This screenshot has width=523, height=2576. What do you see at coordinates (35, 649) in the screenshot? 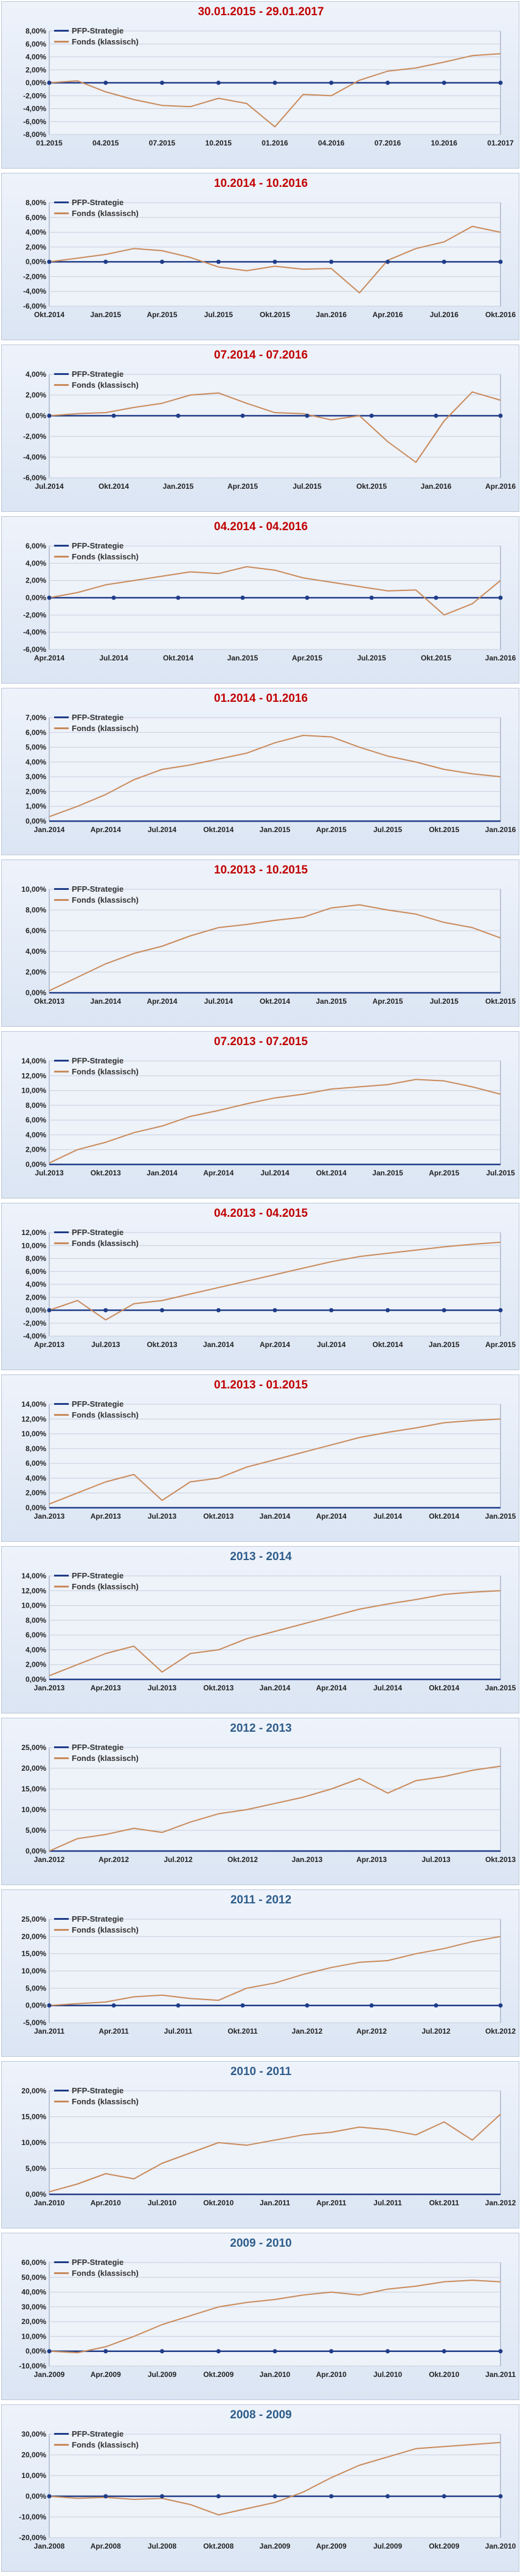
I see `y-tick-label: -6,00%` at bounding box center [35, 649].